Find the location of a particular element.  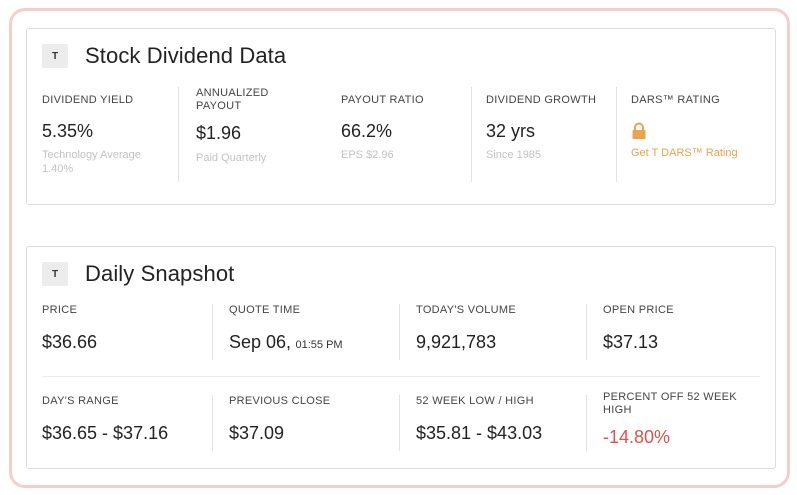

quote-time-value: Sep 06, 01:55 PM is located at coordinates (314, 342).